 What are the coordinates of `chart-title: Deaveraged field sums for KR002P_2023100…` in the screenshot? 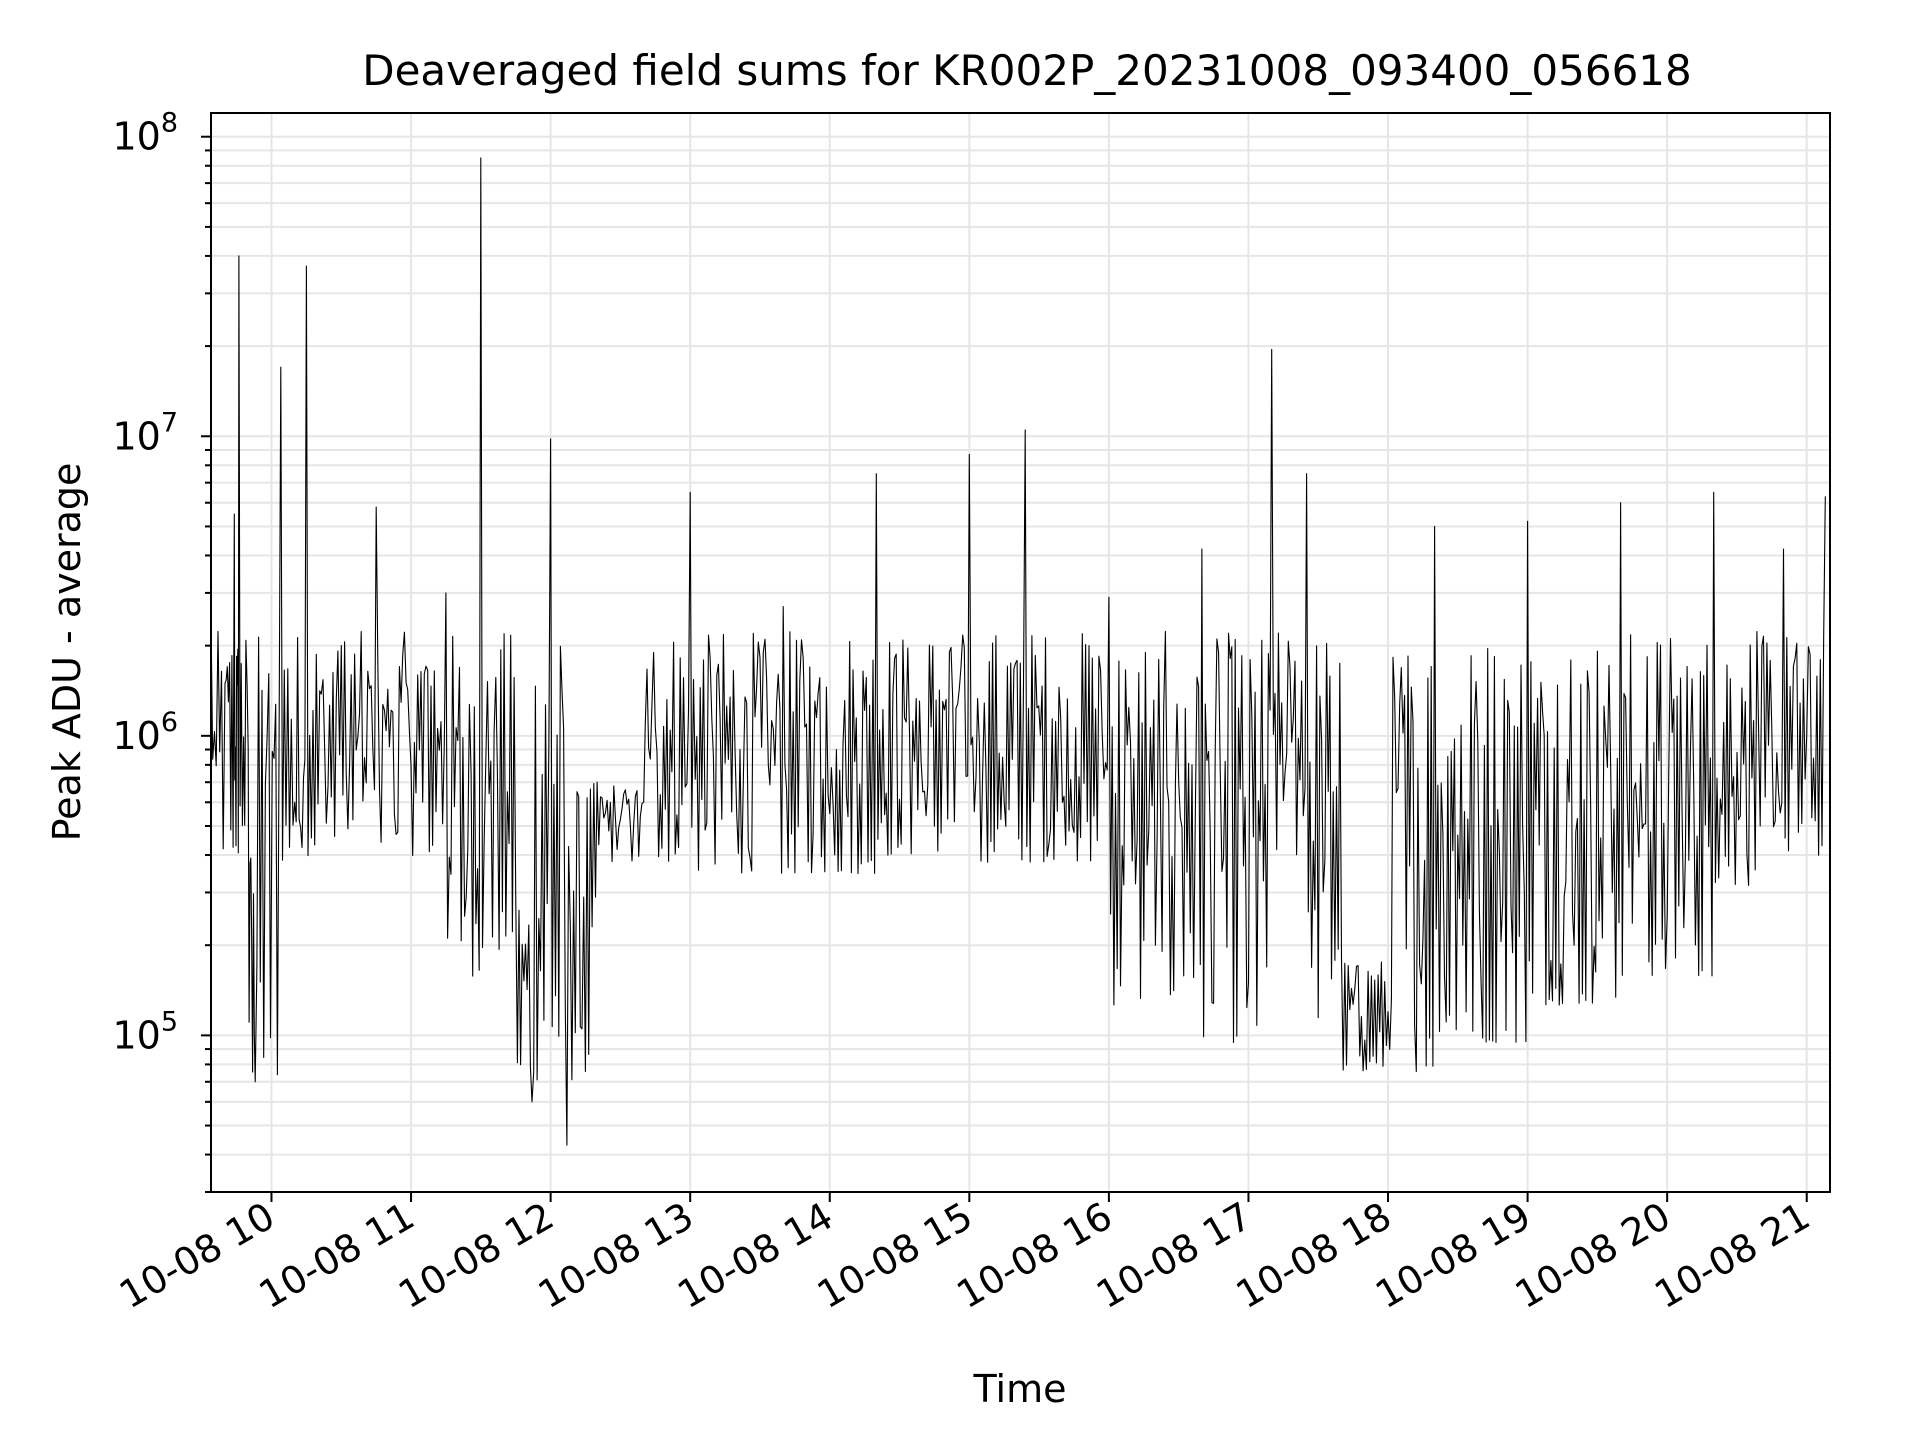 It's located at (1027, 70).